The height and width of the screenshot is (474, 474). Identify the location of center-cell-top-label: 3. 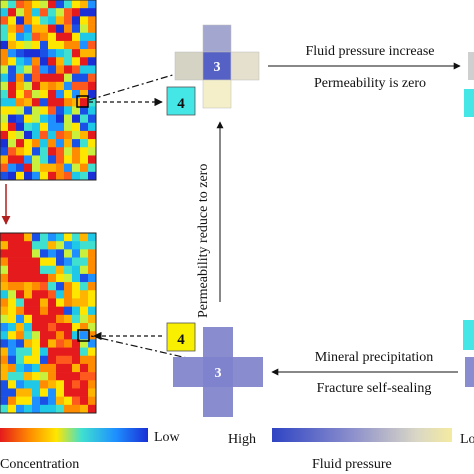
(217, 67).